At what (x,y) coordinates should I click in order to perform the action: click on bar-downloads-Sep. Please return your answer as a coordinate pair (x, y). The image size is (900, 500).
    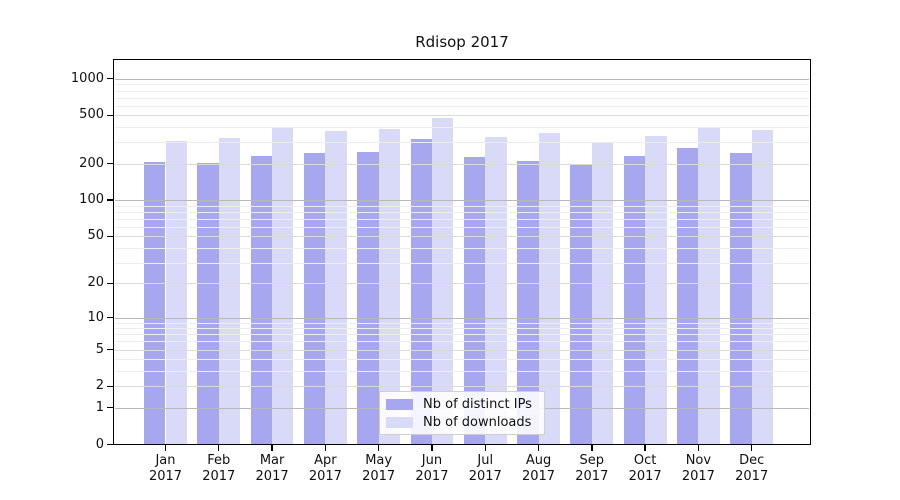
    Looking at the image, I should click on (602, 293).